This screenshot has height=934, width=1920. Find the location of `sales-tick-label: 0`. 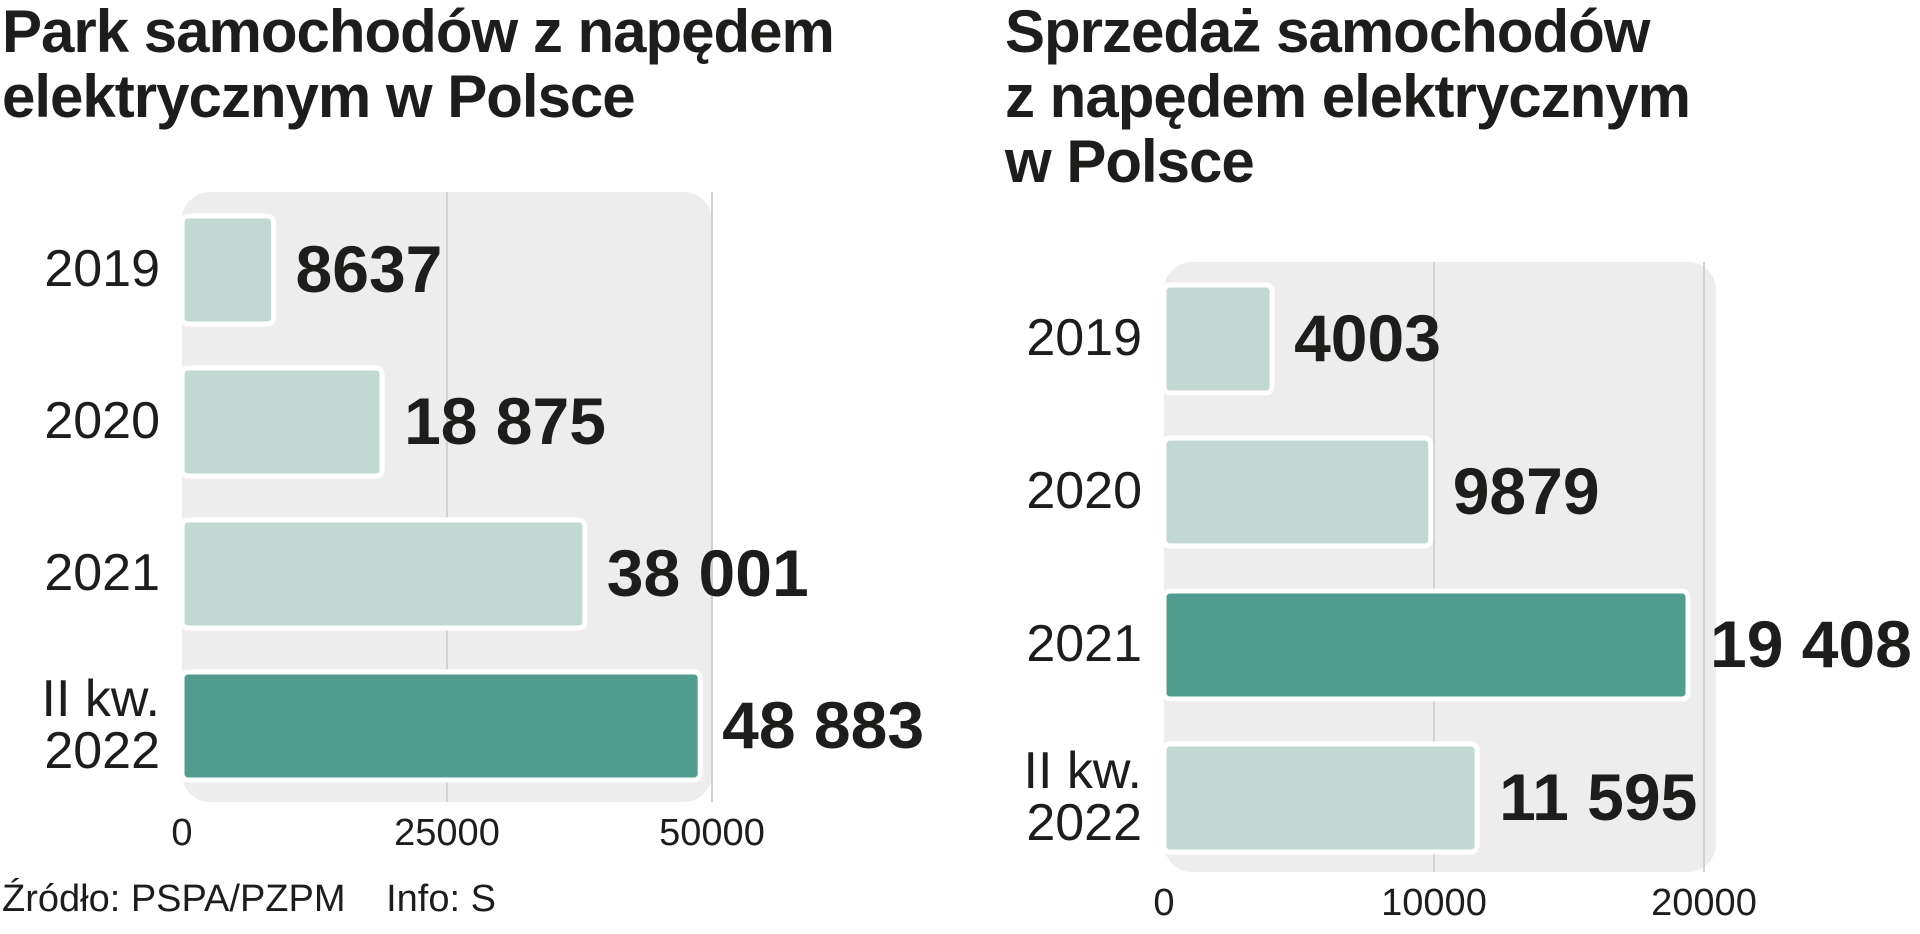

sales-tick-label: 0 is located at coordinates (1163, 903).